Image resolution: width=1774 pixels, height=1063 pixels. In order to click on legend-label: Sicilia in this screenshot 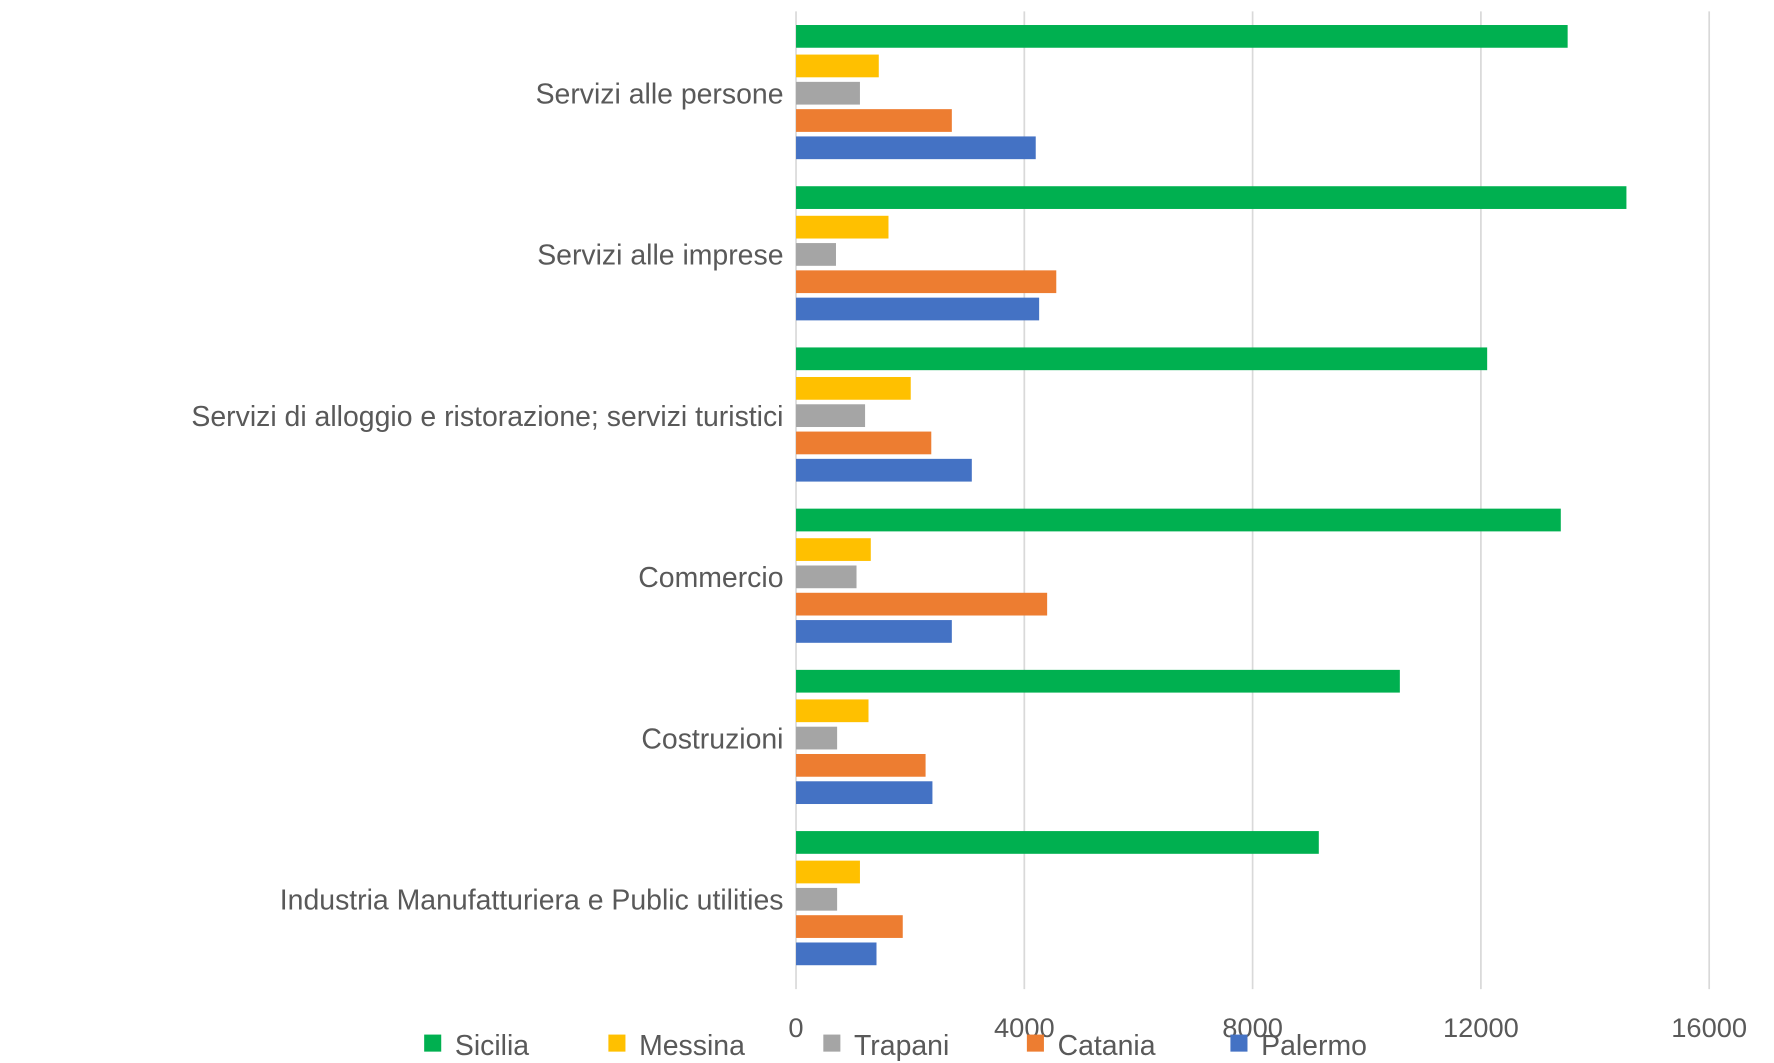, I will do `click(492, 1046)`.